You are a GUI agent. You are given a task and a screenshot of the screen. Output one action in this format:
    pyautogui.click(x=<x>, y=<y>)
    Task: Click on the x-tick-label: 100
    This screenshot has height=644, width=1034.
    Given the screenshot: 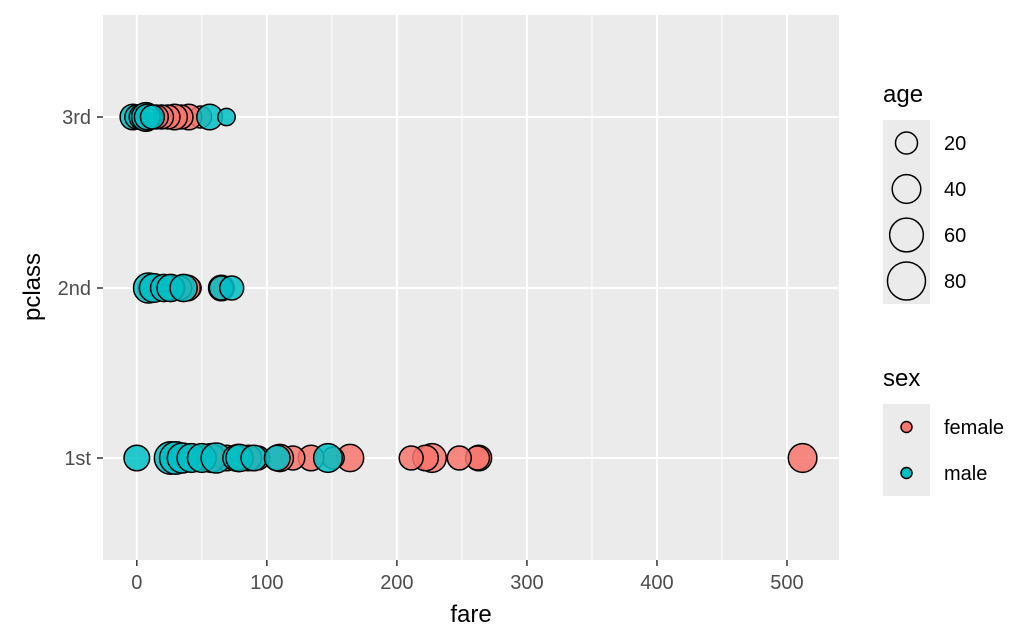 What is the action you would take?
    pyautogui.click(x=266, y=583)
    